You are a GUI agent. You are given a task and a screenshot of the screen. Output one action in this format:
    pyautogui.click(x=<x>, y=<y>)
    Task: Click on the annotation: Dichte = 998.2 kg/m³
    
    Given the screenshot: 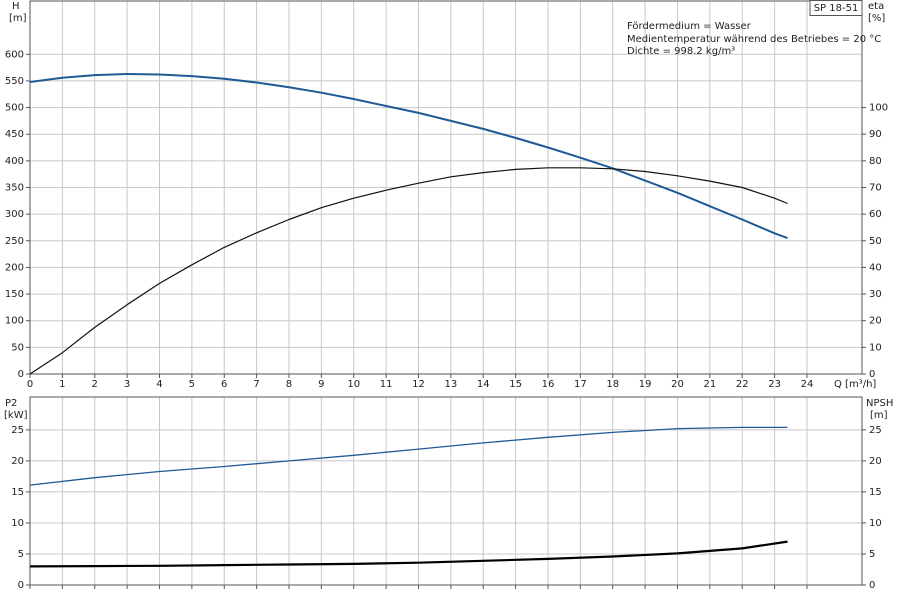 What is the action you would take?
    pyautogui.click(x=681, y=51)
    